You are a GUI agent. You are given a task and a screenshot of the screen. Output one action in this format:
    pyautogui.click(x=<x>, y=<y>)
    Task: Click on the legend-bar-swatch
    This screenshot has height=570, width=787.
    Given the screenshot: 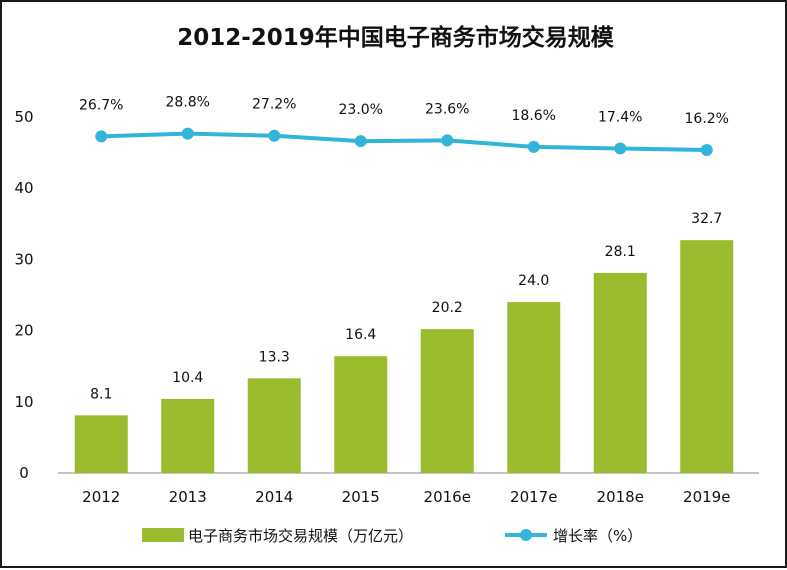 What is the action you would take?
    pyautogui.click(x=163, y=535)
    